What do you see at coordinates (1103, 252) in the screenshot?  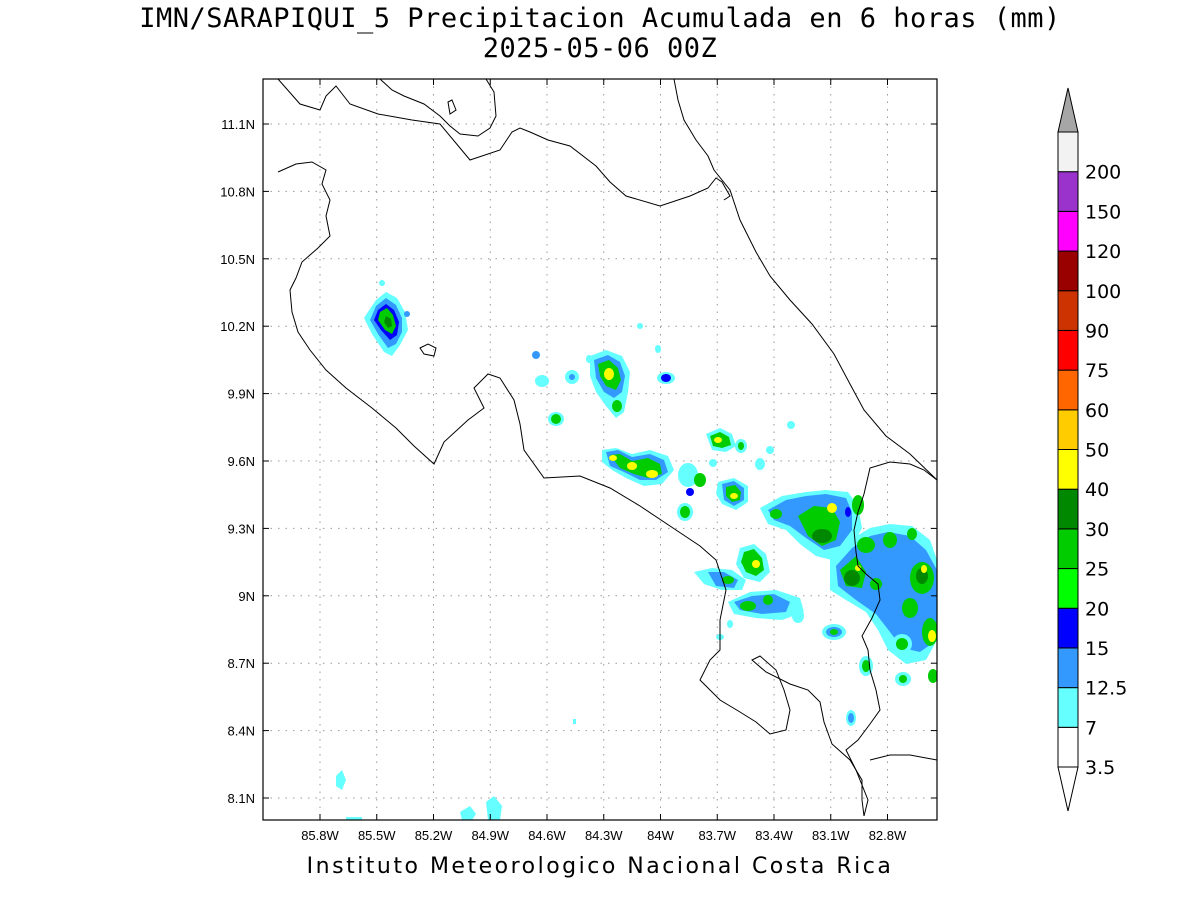 I see `colorbar-label: 120` at bounding box center [1103, 252].